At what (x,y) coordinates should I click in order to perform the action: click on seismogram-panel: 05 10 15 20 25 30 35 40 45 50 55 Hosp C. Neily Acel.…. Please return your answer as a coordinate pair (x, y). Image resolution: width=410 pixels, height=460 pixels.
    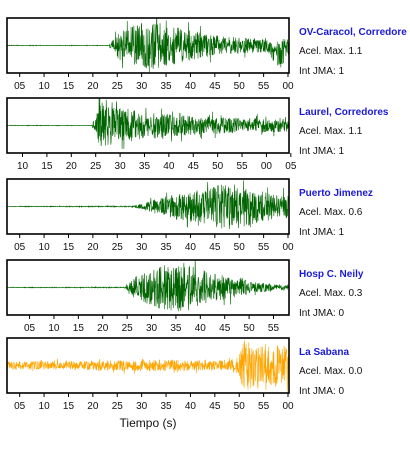
    Looking at the image, I should click on (185, 296).